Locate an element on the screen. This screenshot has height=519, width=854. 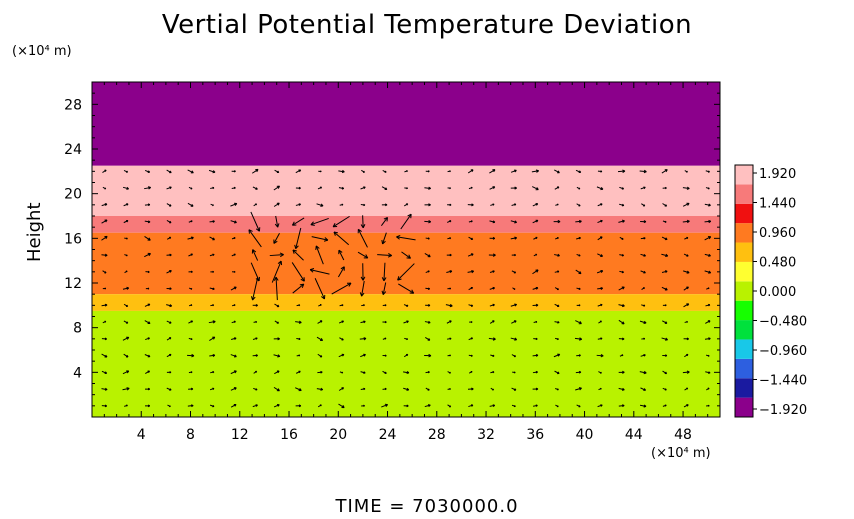
field-layer is located at coordinates (406, 124).